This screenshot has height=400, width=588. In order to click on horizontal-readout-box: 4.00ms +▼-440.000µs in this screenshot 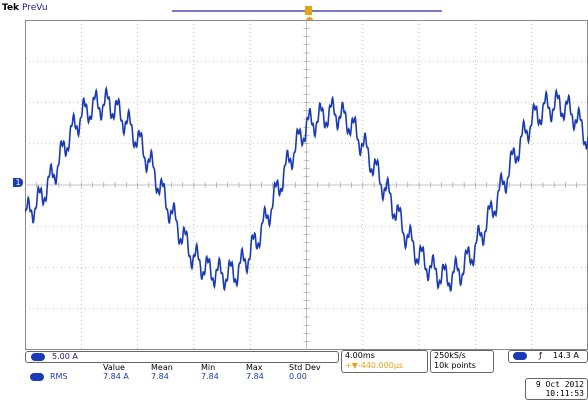, I will do `click(384, 361)`.